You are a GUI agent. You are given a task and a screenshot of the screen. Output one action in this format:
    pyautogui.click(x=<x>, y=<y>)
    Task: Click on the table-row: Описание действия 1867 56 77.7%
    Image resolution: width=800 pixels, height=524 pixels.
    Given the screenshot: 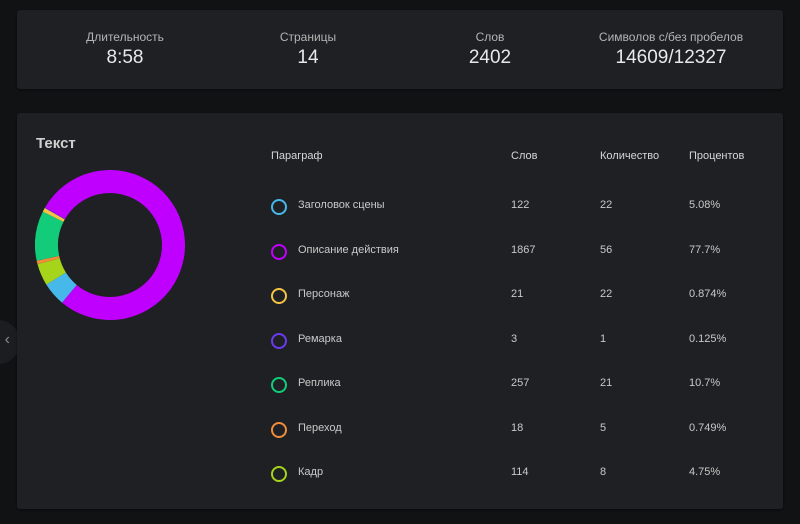 What is the action you would take?
    pyautogui.click(x=400, y=253)
    